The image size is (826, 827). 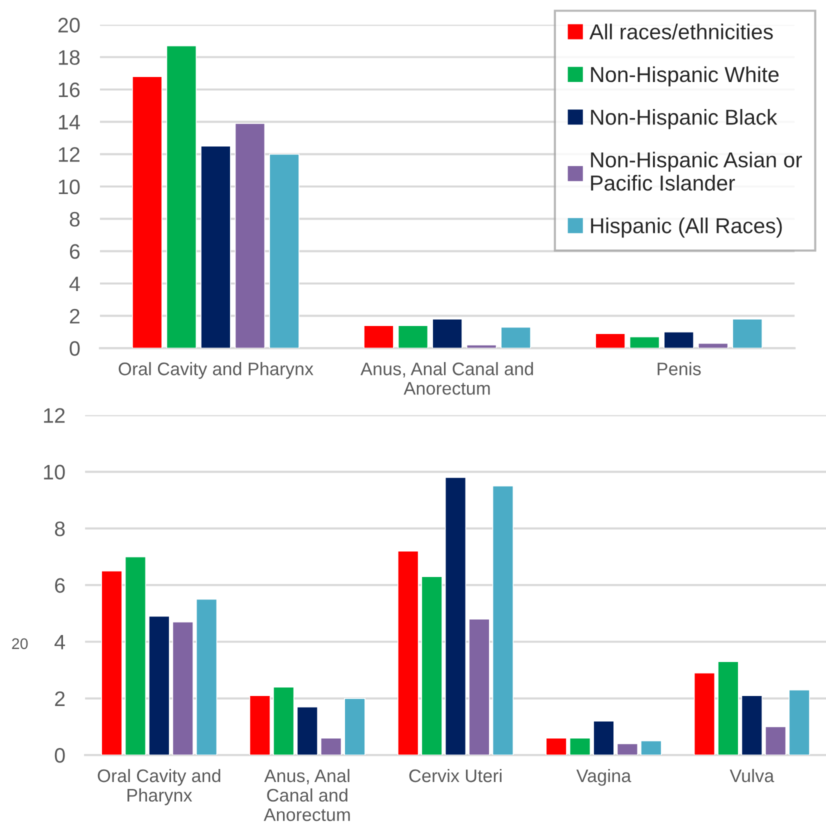 What do you see at coordinates (69, 25) in the screenshot?
I see `y-tick-label: 20` at bounding box center [69, 25].